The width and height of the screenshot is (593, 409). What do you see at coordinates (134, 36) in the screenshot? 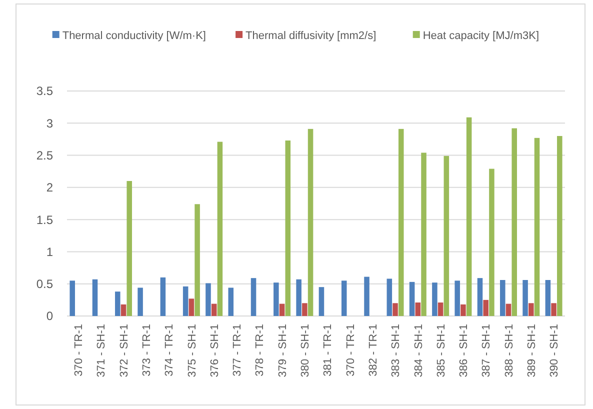
I see `legend-label: Thermal conductivity [W/m·K]` at bounding box center [134, 36].